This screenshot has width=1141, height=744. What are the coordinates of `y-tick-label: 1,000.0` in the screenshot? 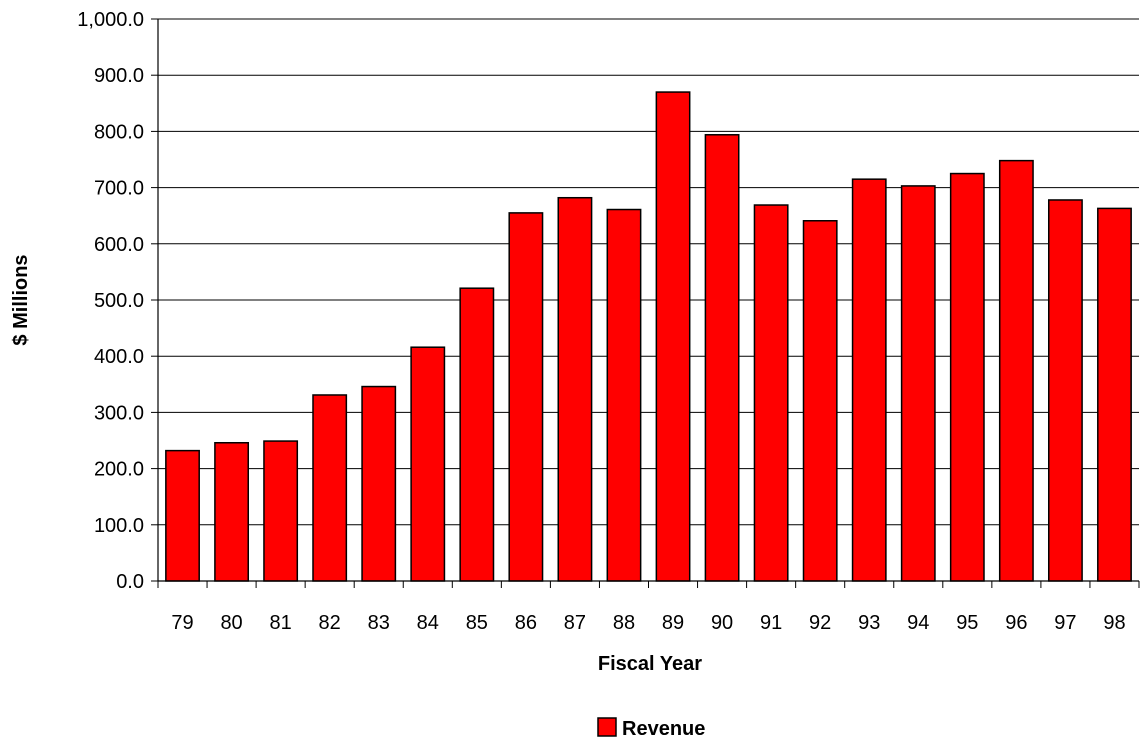 It's located at (110, 20).